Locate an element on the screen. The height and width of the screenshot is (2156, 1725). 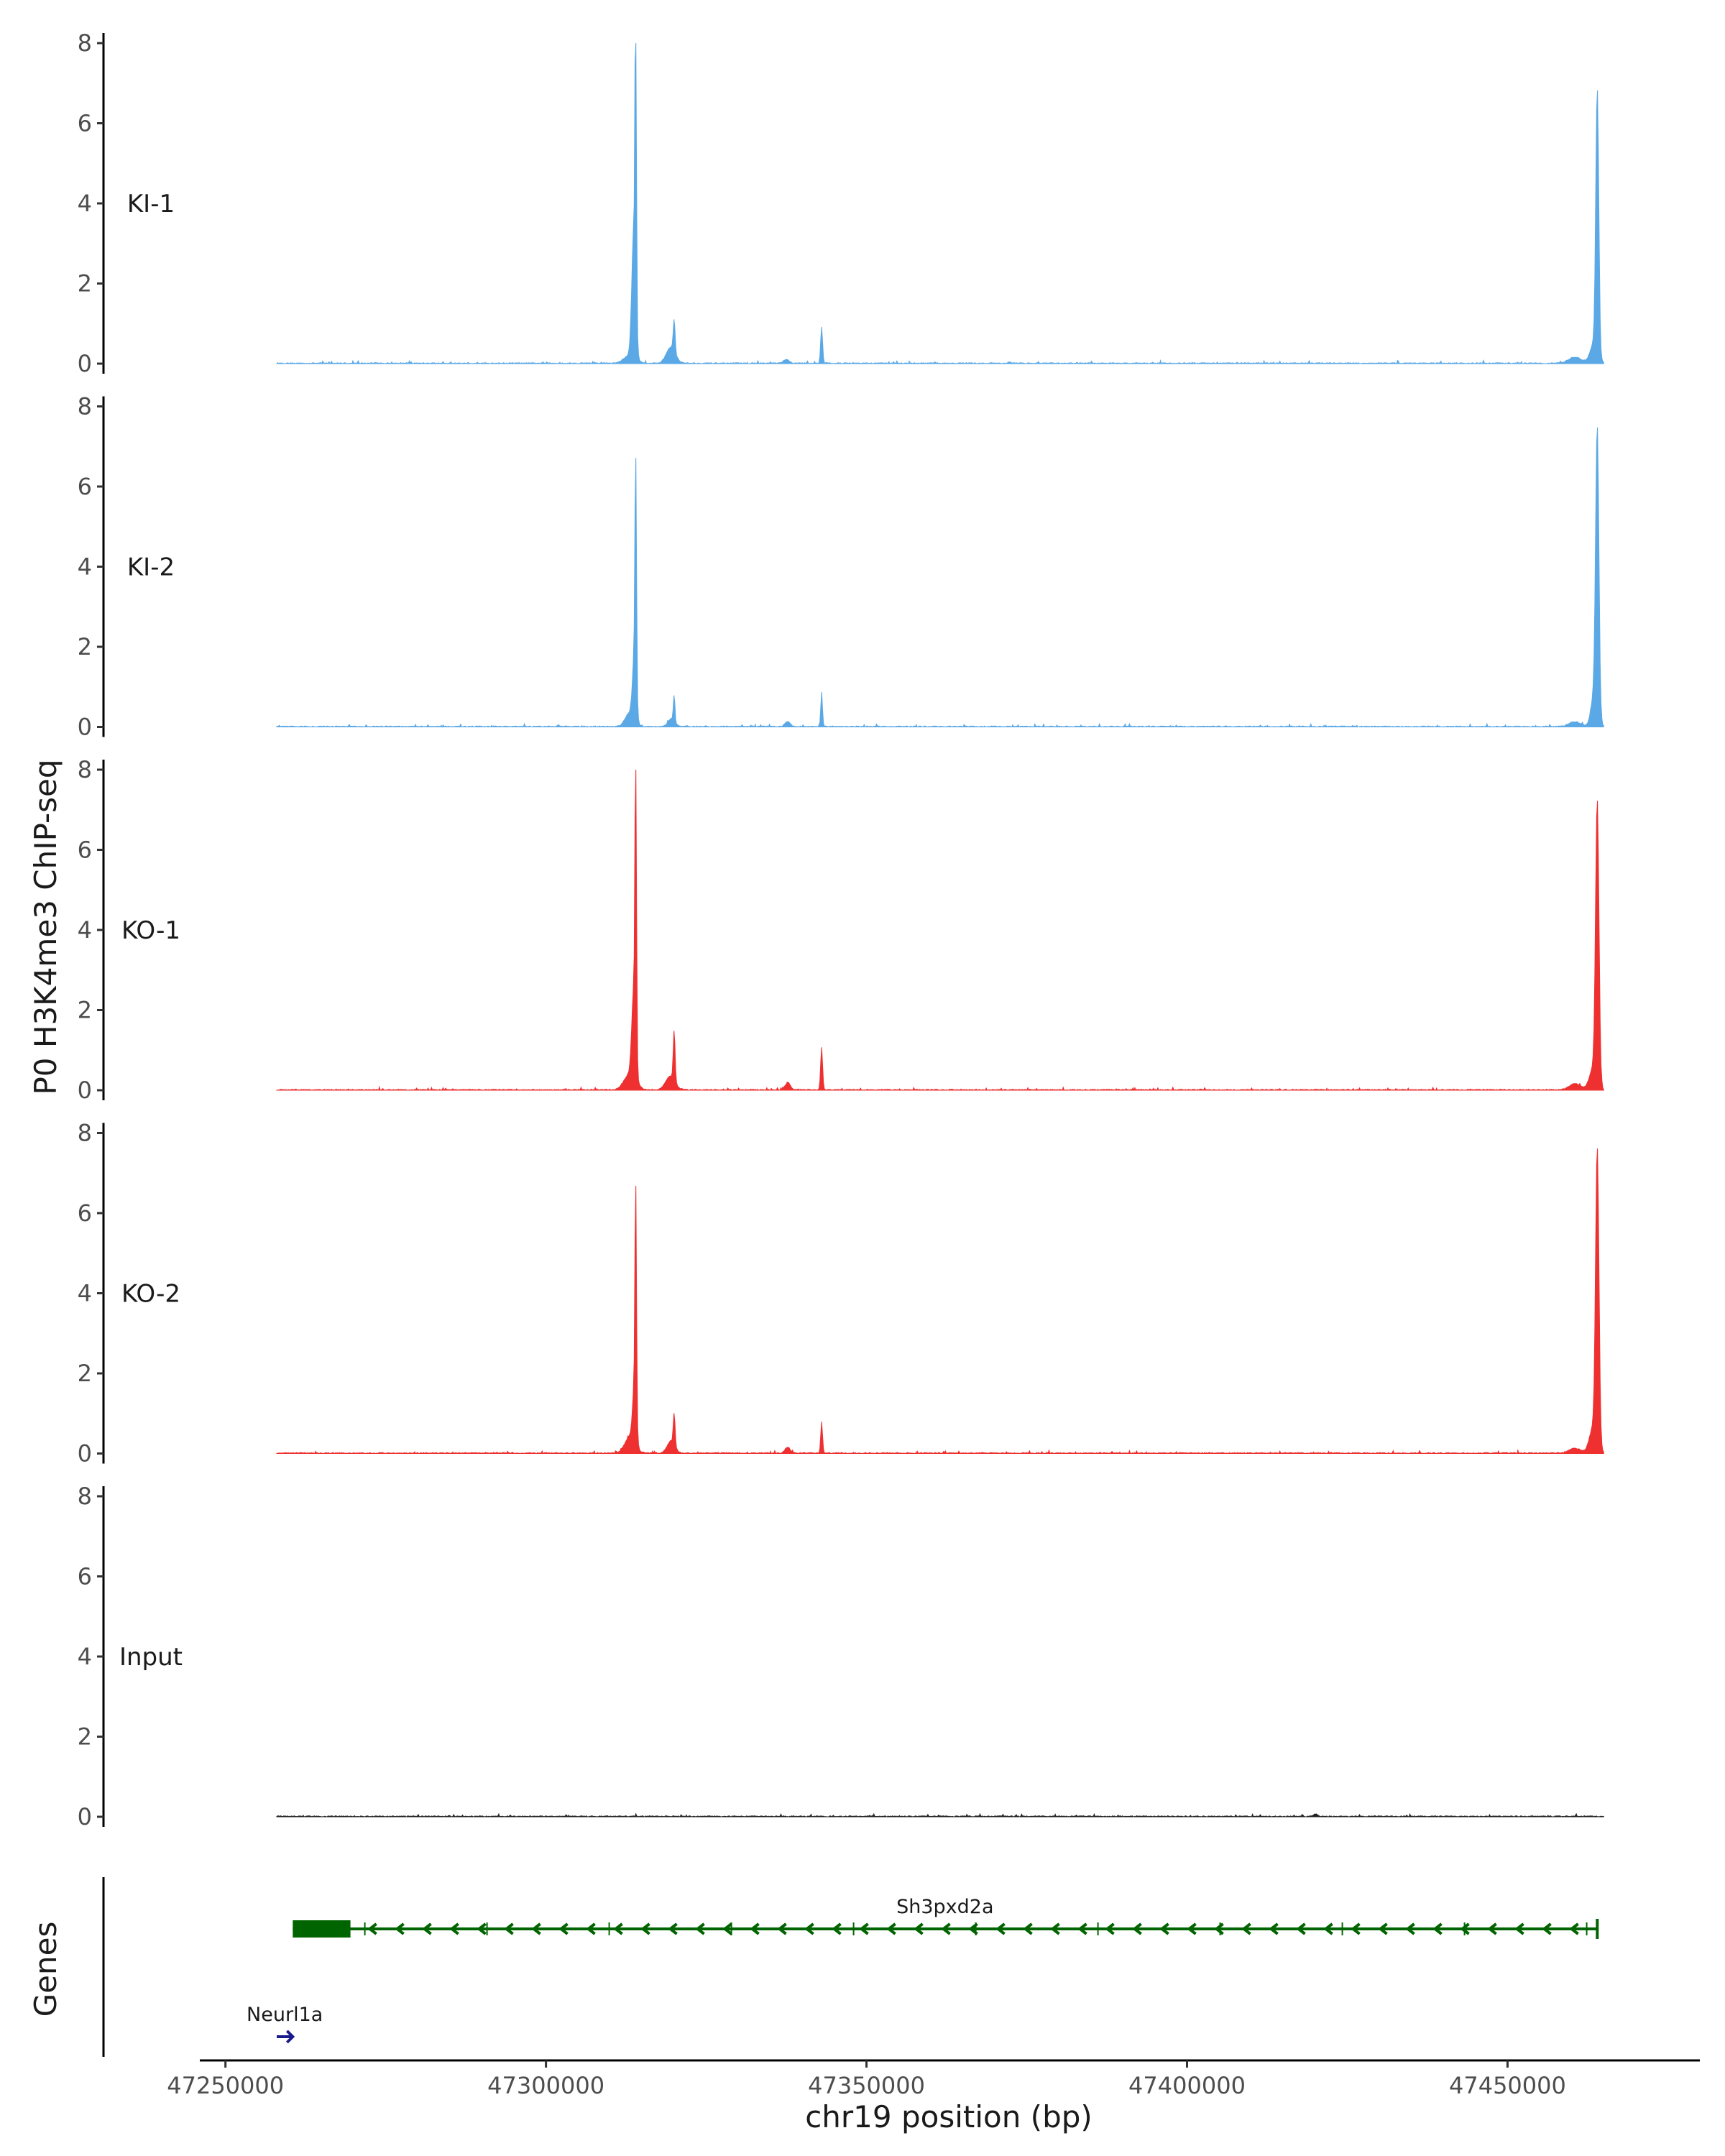
track-label: KO-1 is located at coordinates (150, 931).